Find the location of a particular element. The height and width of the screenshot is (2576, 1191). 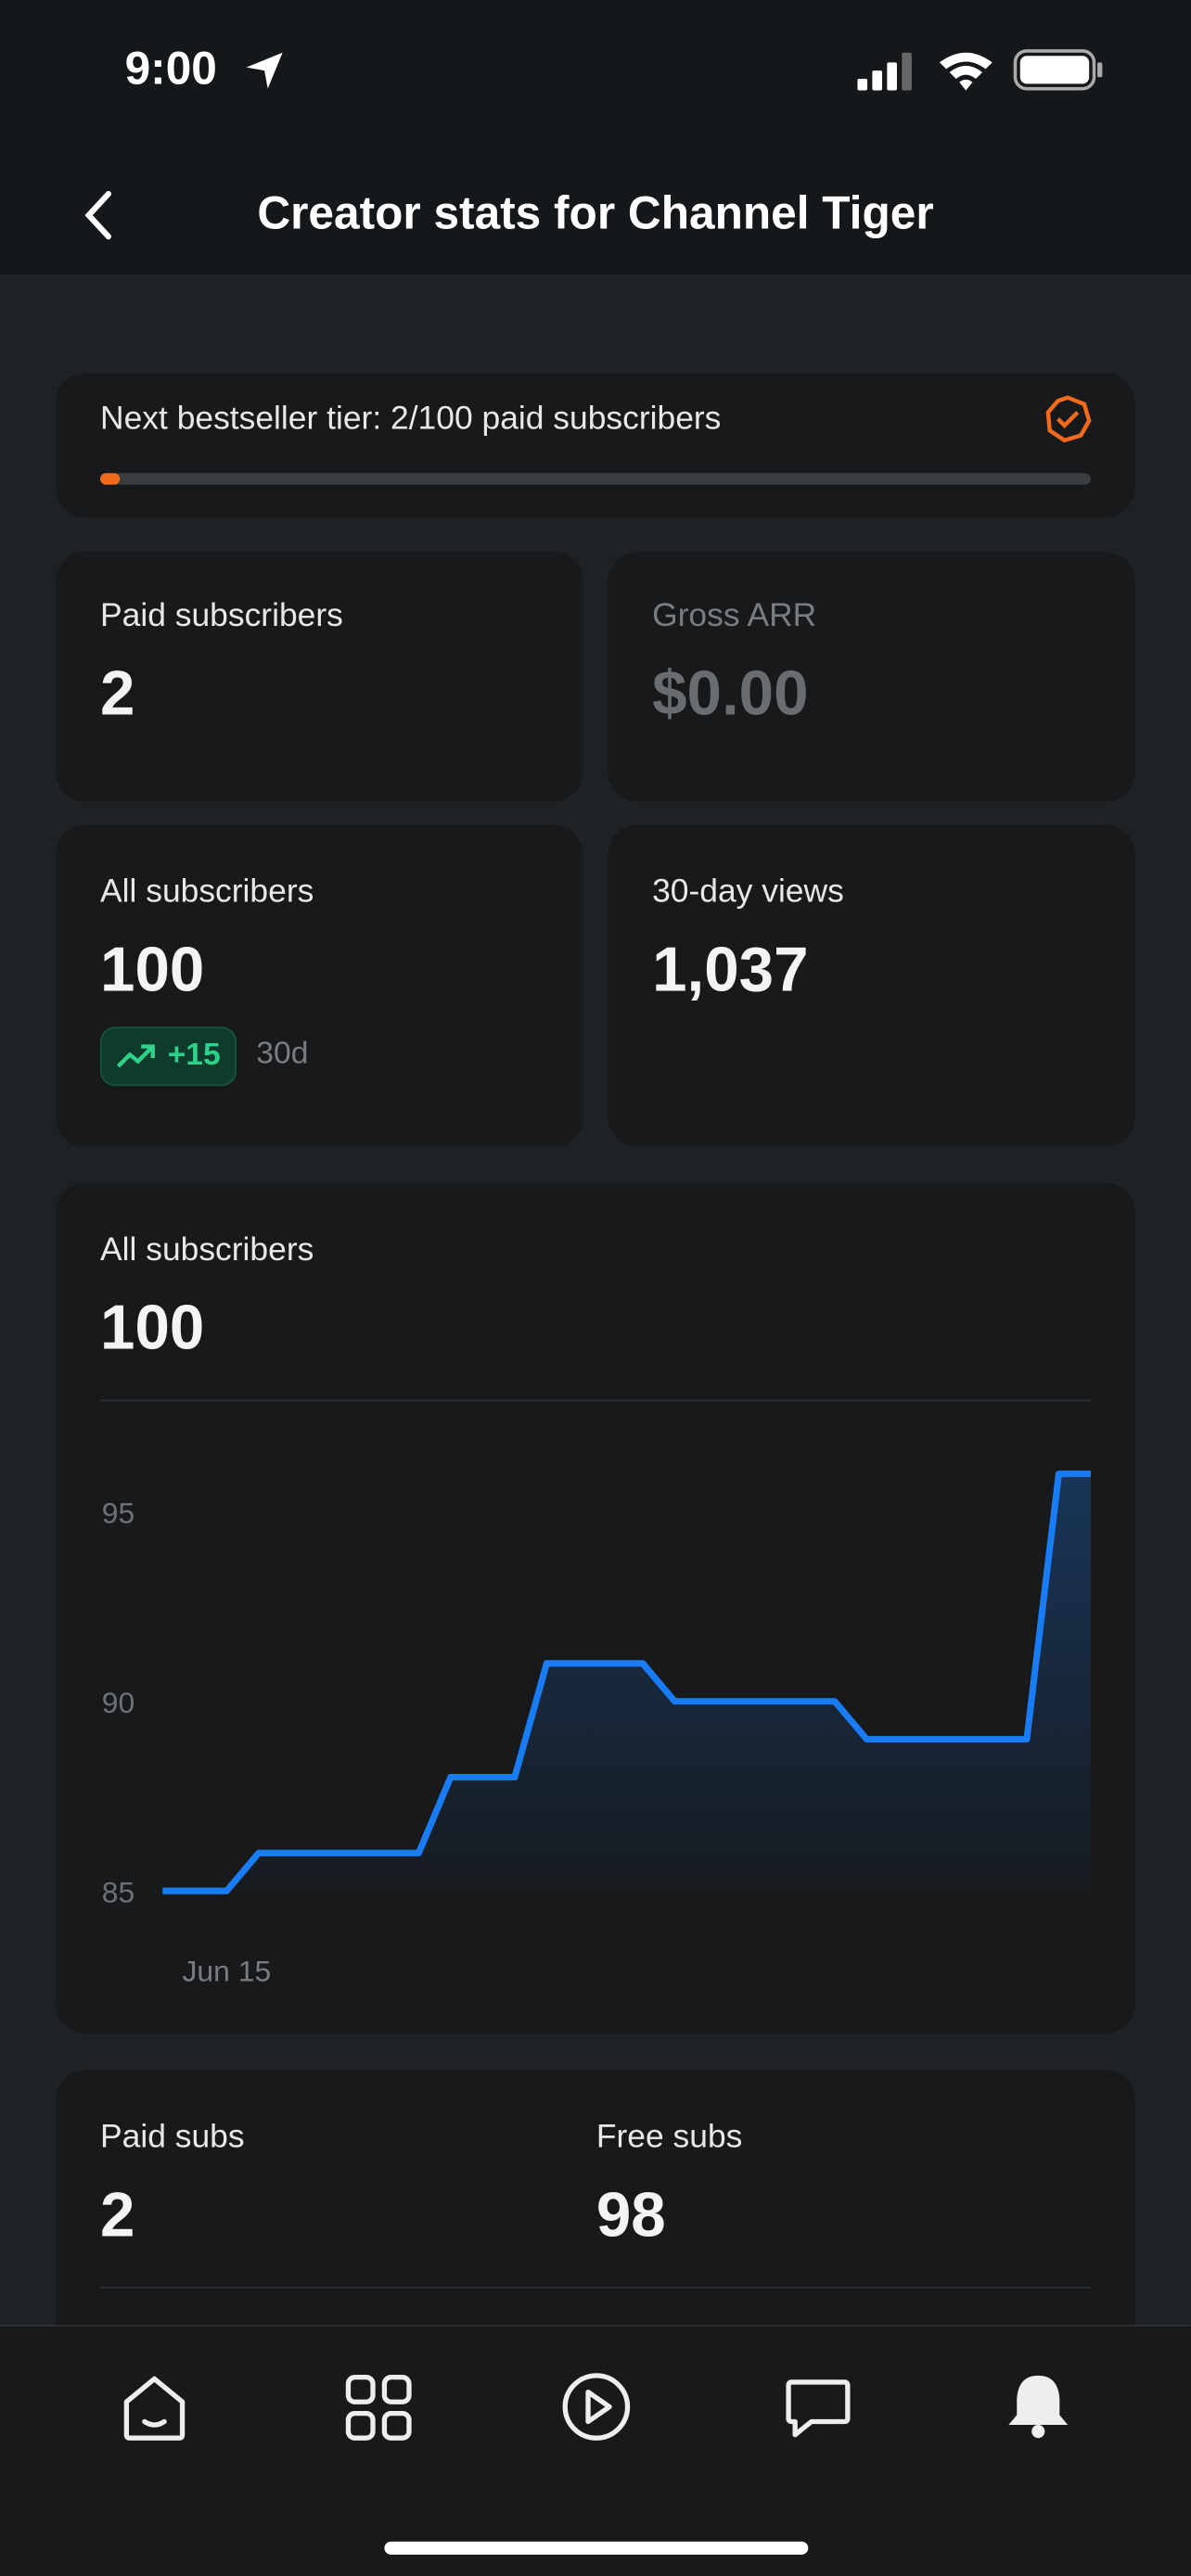

location-icon is located at coordinates (264, 71).